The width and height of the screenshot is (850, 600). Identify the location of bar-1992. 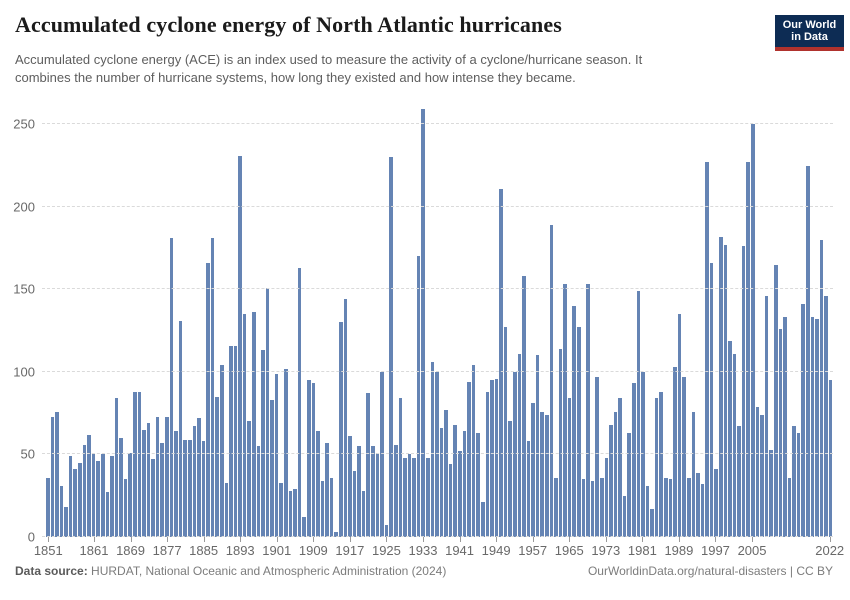
(693, 474).